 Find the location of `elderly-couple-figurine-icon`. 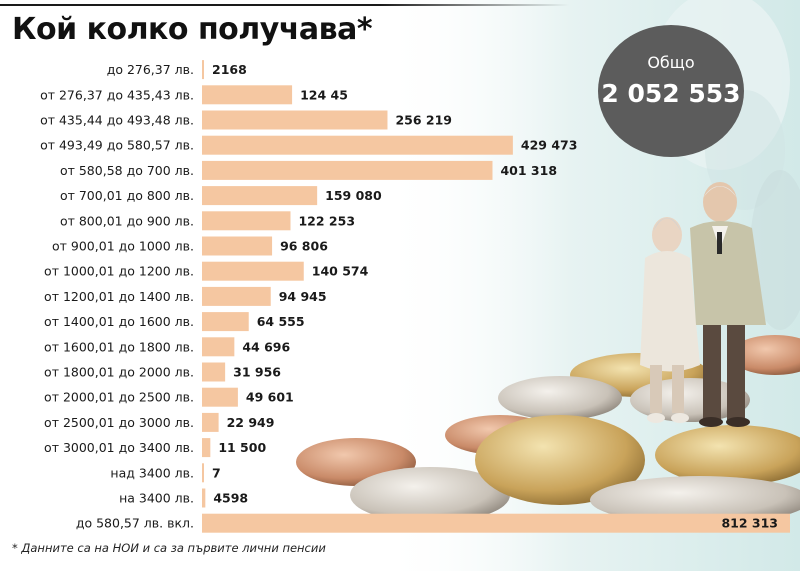

elderly-couple-figurine-icon is located at coordinates (703, 304).